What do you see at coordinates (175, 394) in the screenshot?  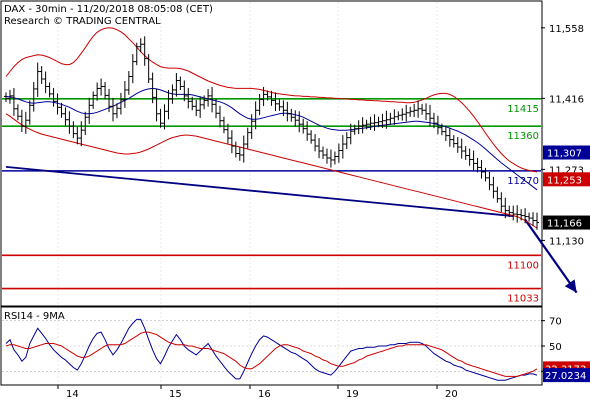 I see `x-tick-label: 15` at bounding box center [175, 394].